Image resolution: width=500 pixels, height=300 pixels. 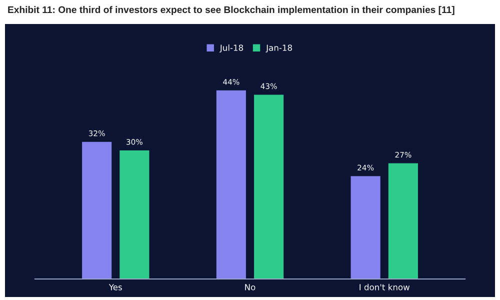 What do you see at coordinates (115, 287) in the screenshot?
I see `x-tick-label: Yes` at bounding box center [115, 287].